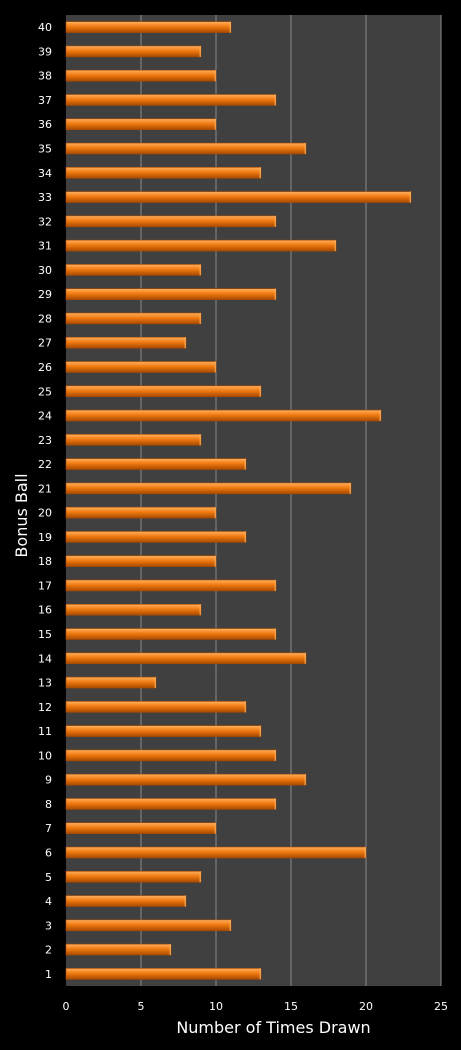  I want to click on y-tick-label: 33, so click(45, 197).